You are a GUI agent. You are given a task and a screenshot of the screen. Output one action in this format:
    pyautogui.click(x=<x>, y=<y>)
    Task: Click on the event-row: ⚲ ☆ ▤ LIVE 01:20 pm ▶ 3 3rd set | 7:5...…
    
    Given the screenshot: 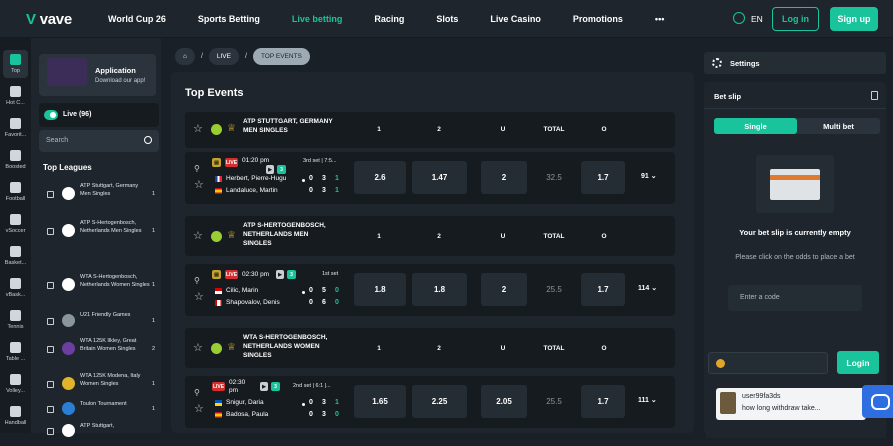 What is the action you would take?
    pyautogui.click(x=430, y=178)
    